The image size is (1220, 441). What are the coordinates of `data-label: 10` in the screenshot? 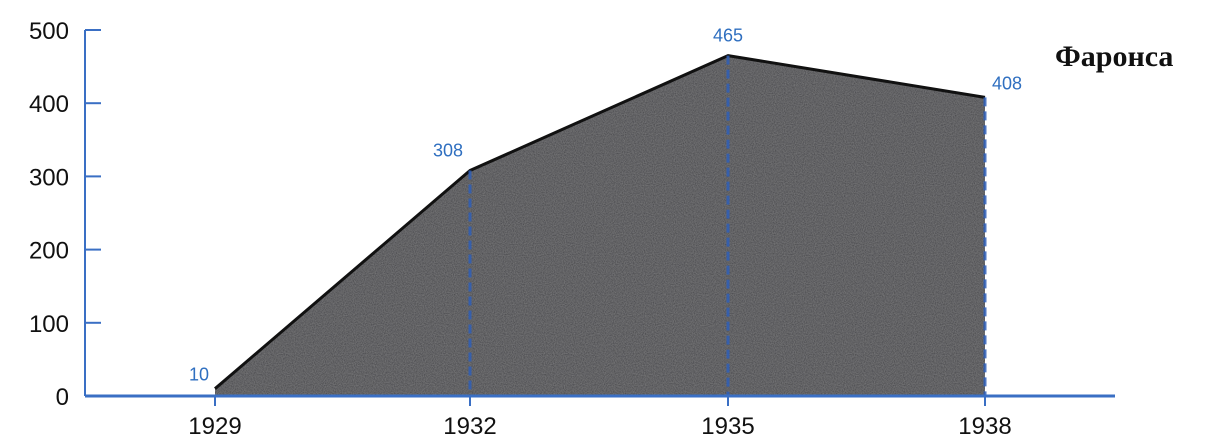 It's located at (199, 375).